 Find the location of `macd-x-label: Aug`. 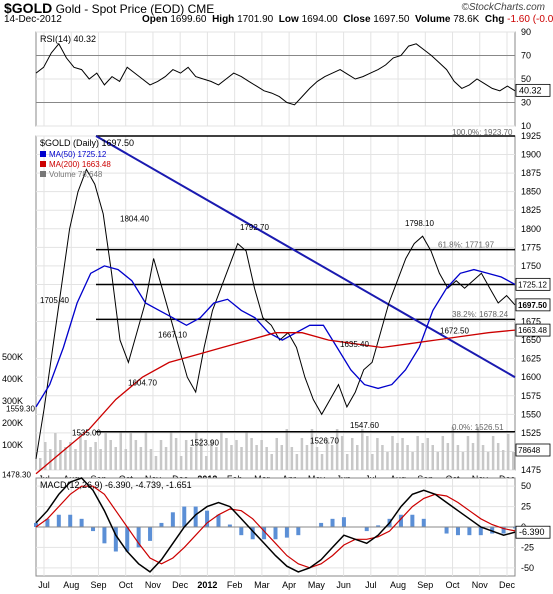

macd-x-label: Aug is located at coordinates (71, 585).